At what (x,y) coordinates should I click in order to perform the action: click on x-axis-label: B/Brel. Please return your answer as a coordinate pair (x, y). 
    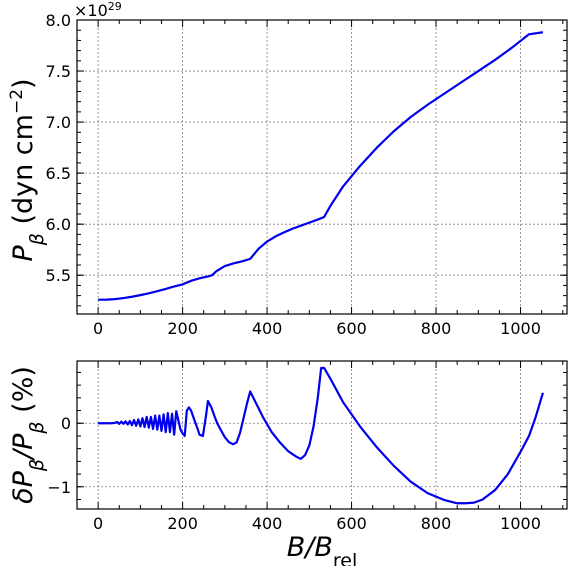
    Looking at the image, I should click on (322, 549).